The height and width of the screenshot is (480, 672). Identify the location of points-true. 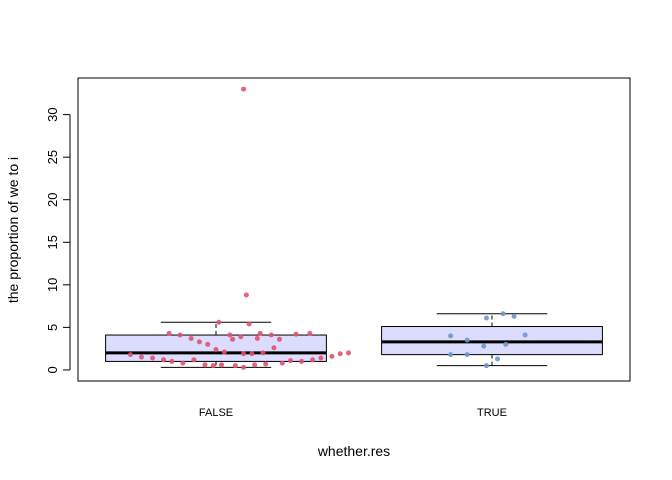
(488, 340).